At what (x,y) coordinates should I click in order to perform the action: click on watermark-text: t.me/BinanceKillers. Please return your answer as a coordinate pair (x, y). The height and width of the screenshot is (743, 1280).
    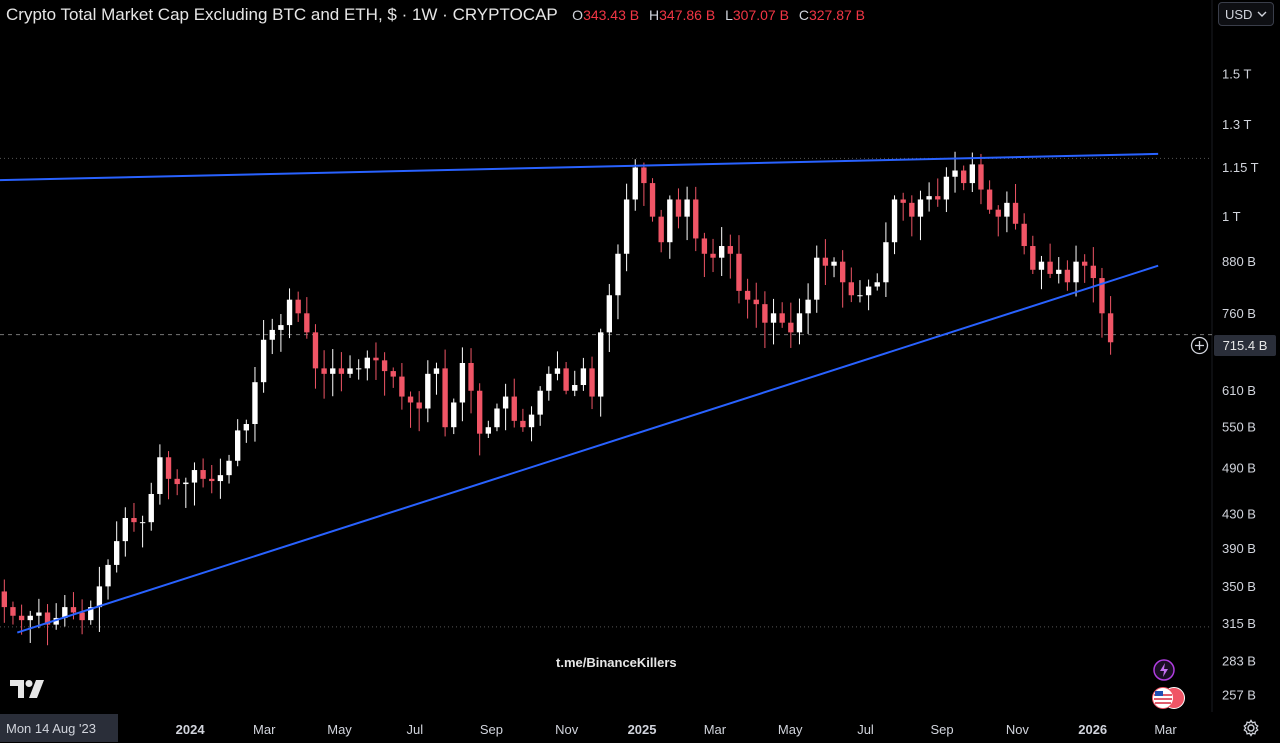
    Looking at the image, I should click on (616, 662).